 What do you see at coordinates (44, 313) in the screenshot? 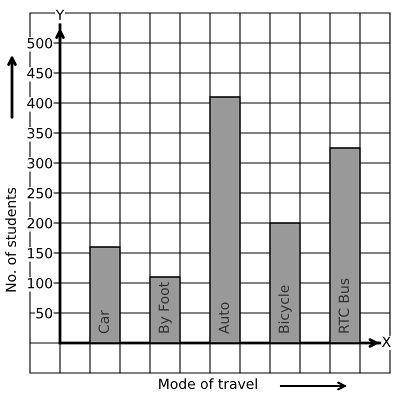
I see `y-tick-label: 50` at bounding box center [44, 313].